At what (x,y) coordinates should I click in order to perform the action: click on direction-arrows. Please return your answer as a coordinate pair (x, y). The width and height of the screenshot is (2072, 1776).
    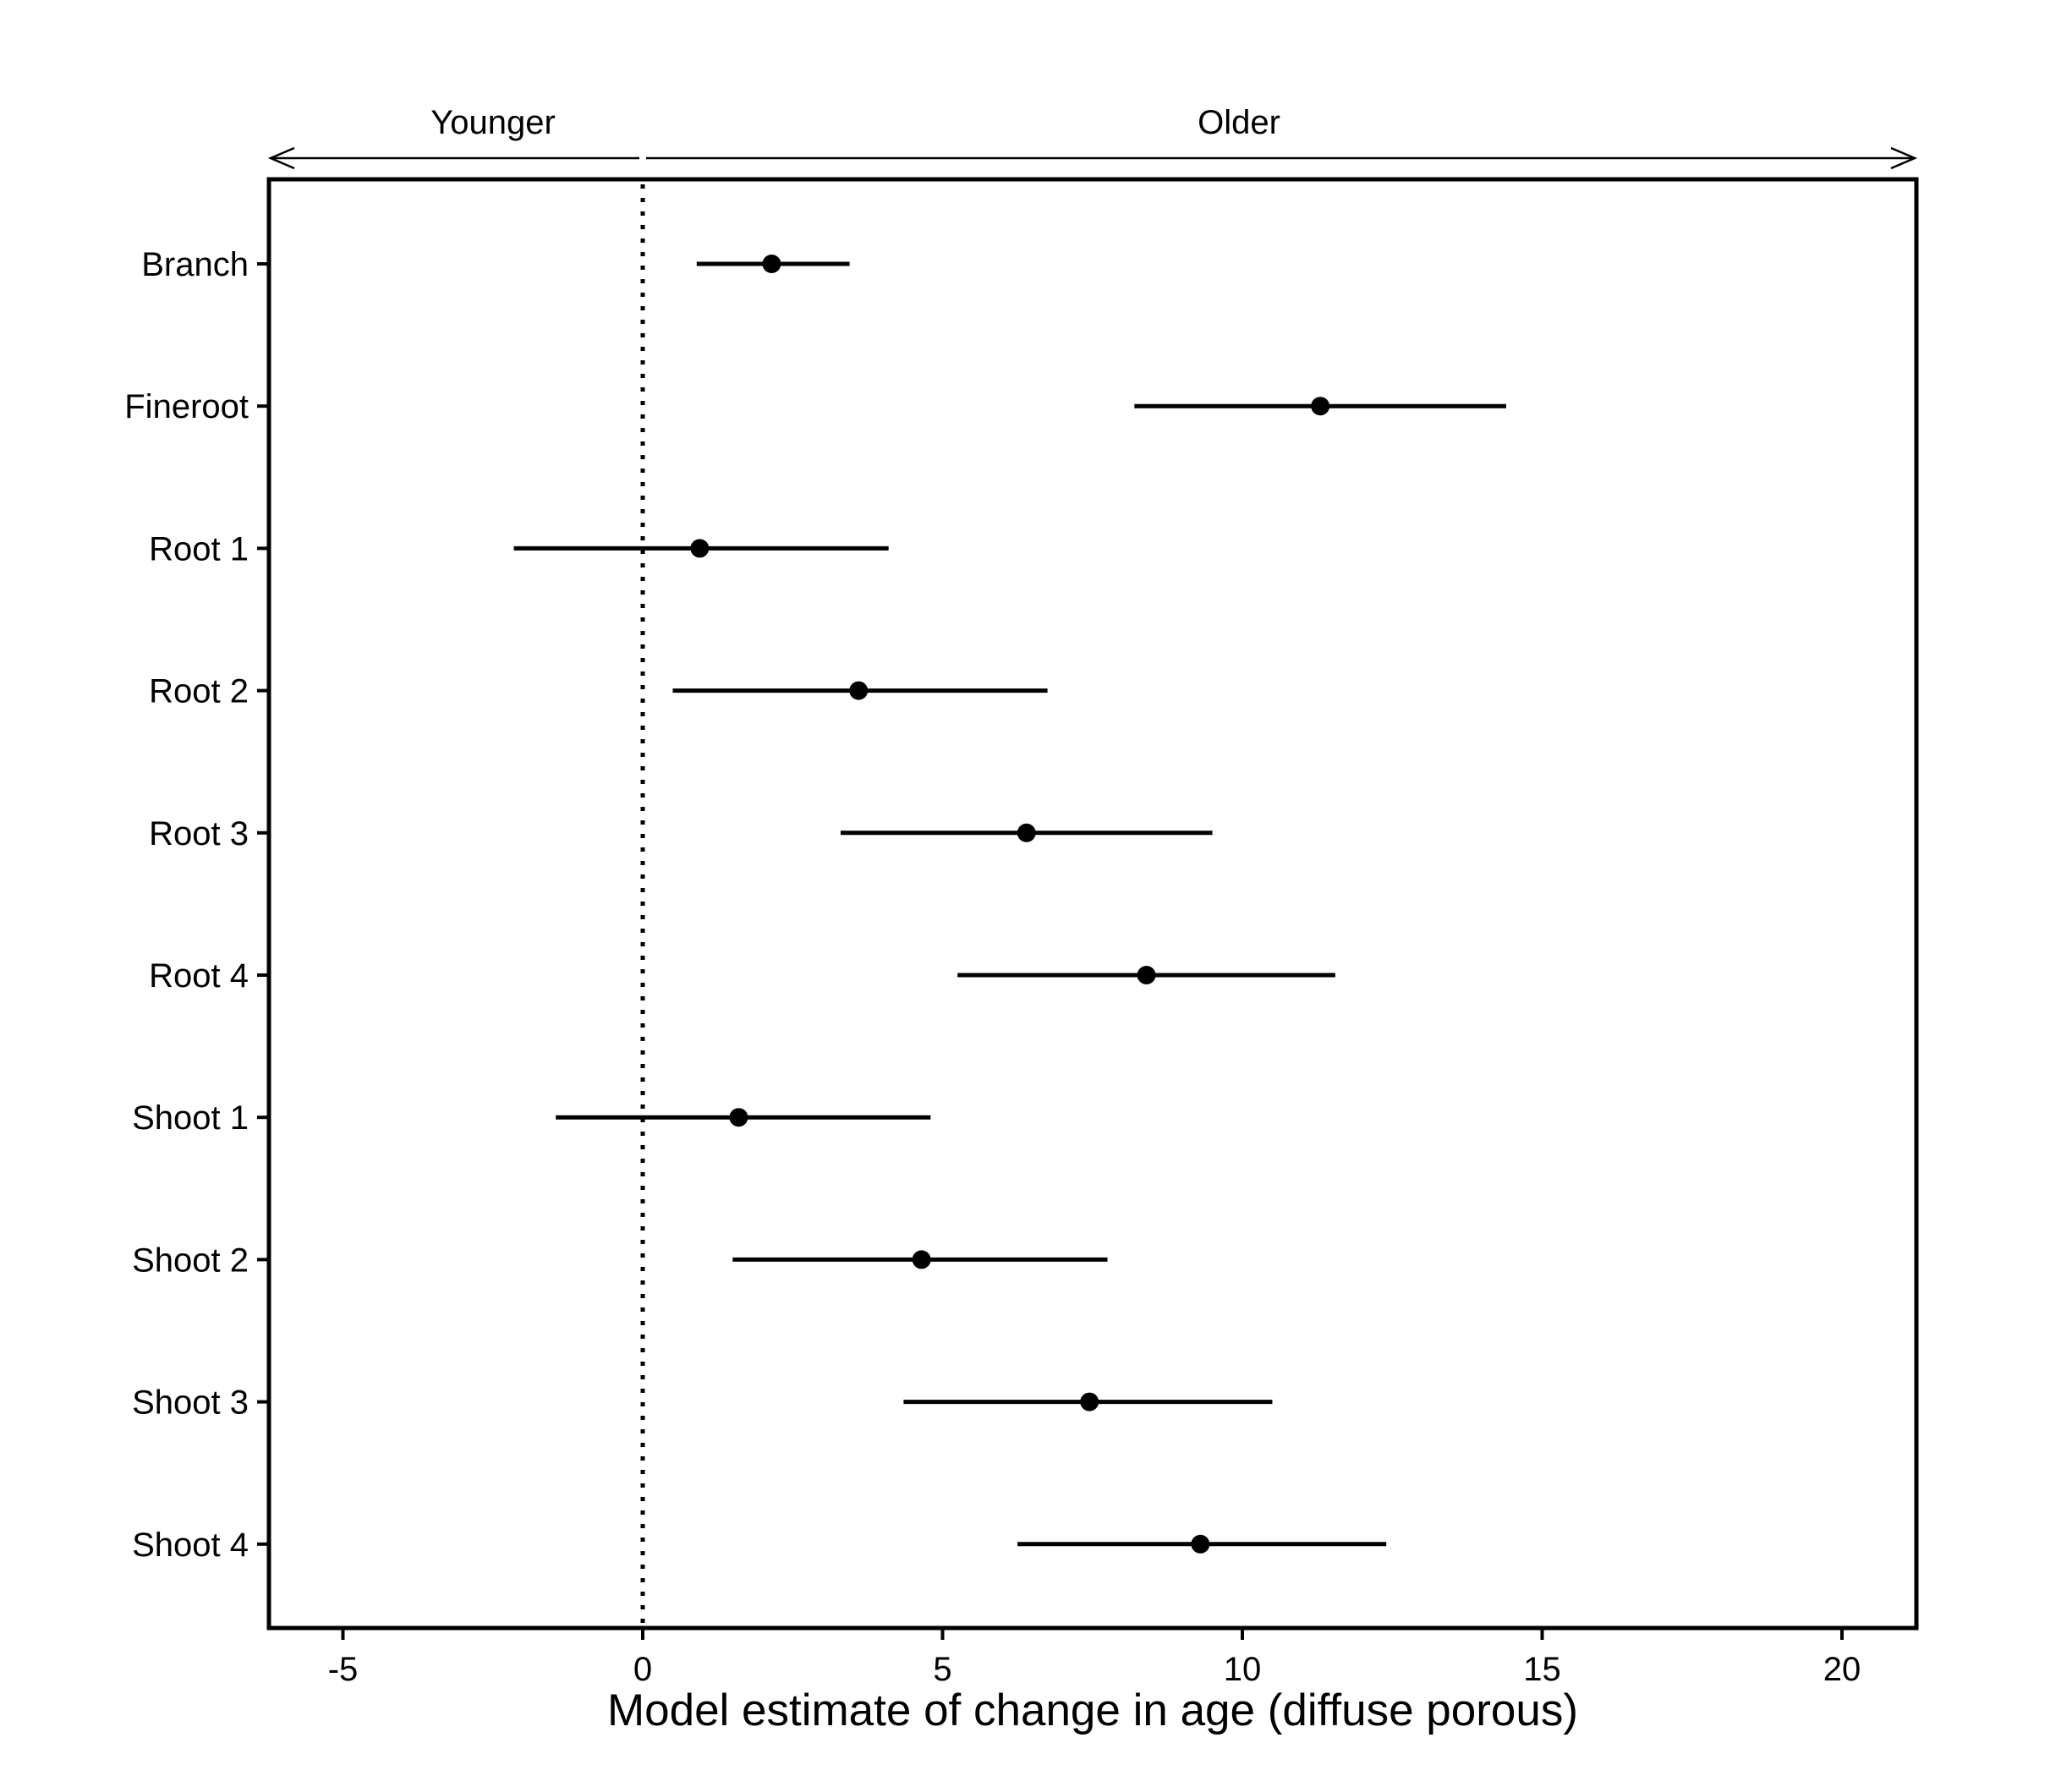
    Looking at the image, I should click on (1092, 158).